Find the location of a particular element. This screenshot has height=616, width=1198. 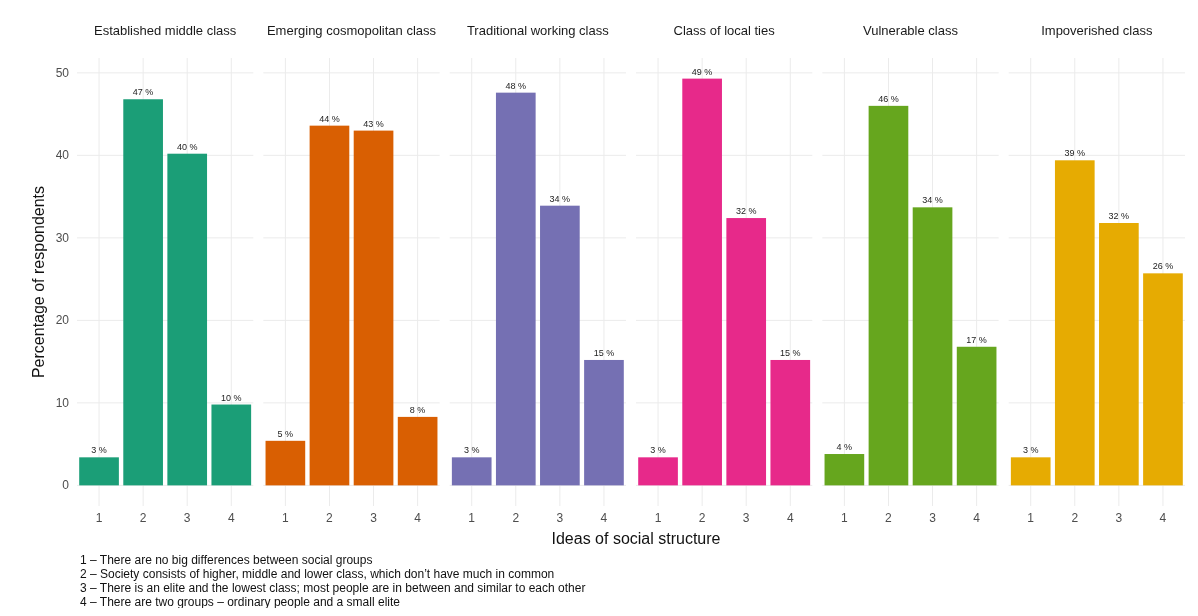

data-label: 44 % is located at coordinates (329, 118).